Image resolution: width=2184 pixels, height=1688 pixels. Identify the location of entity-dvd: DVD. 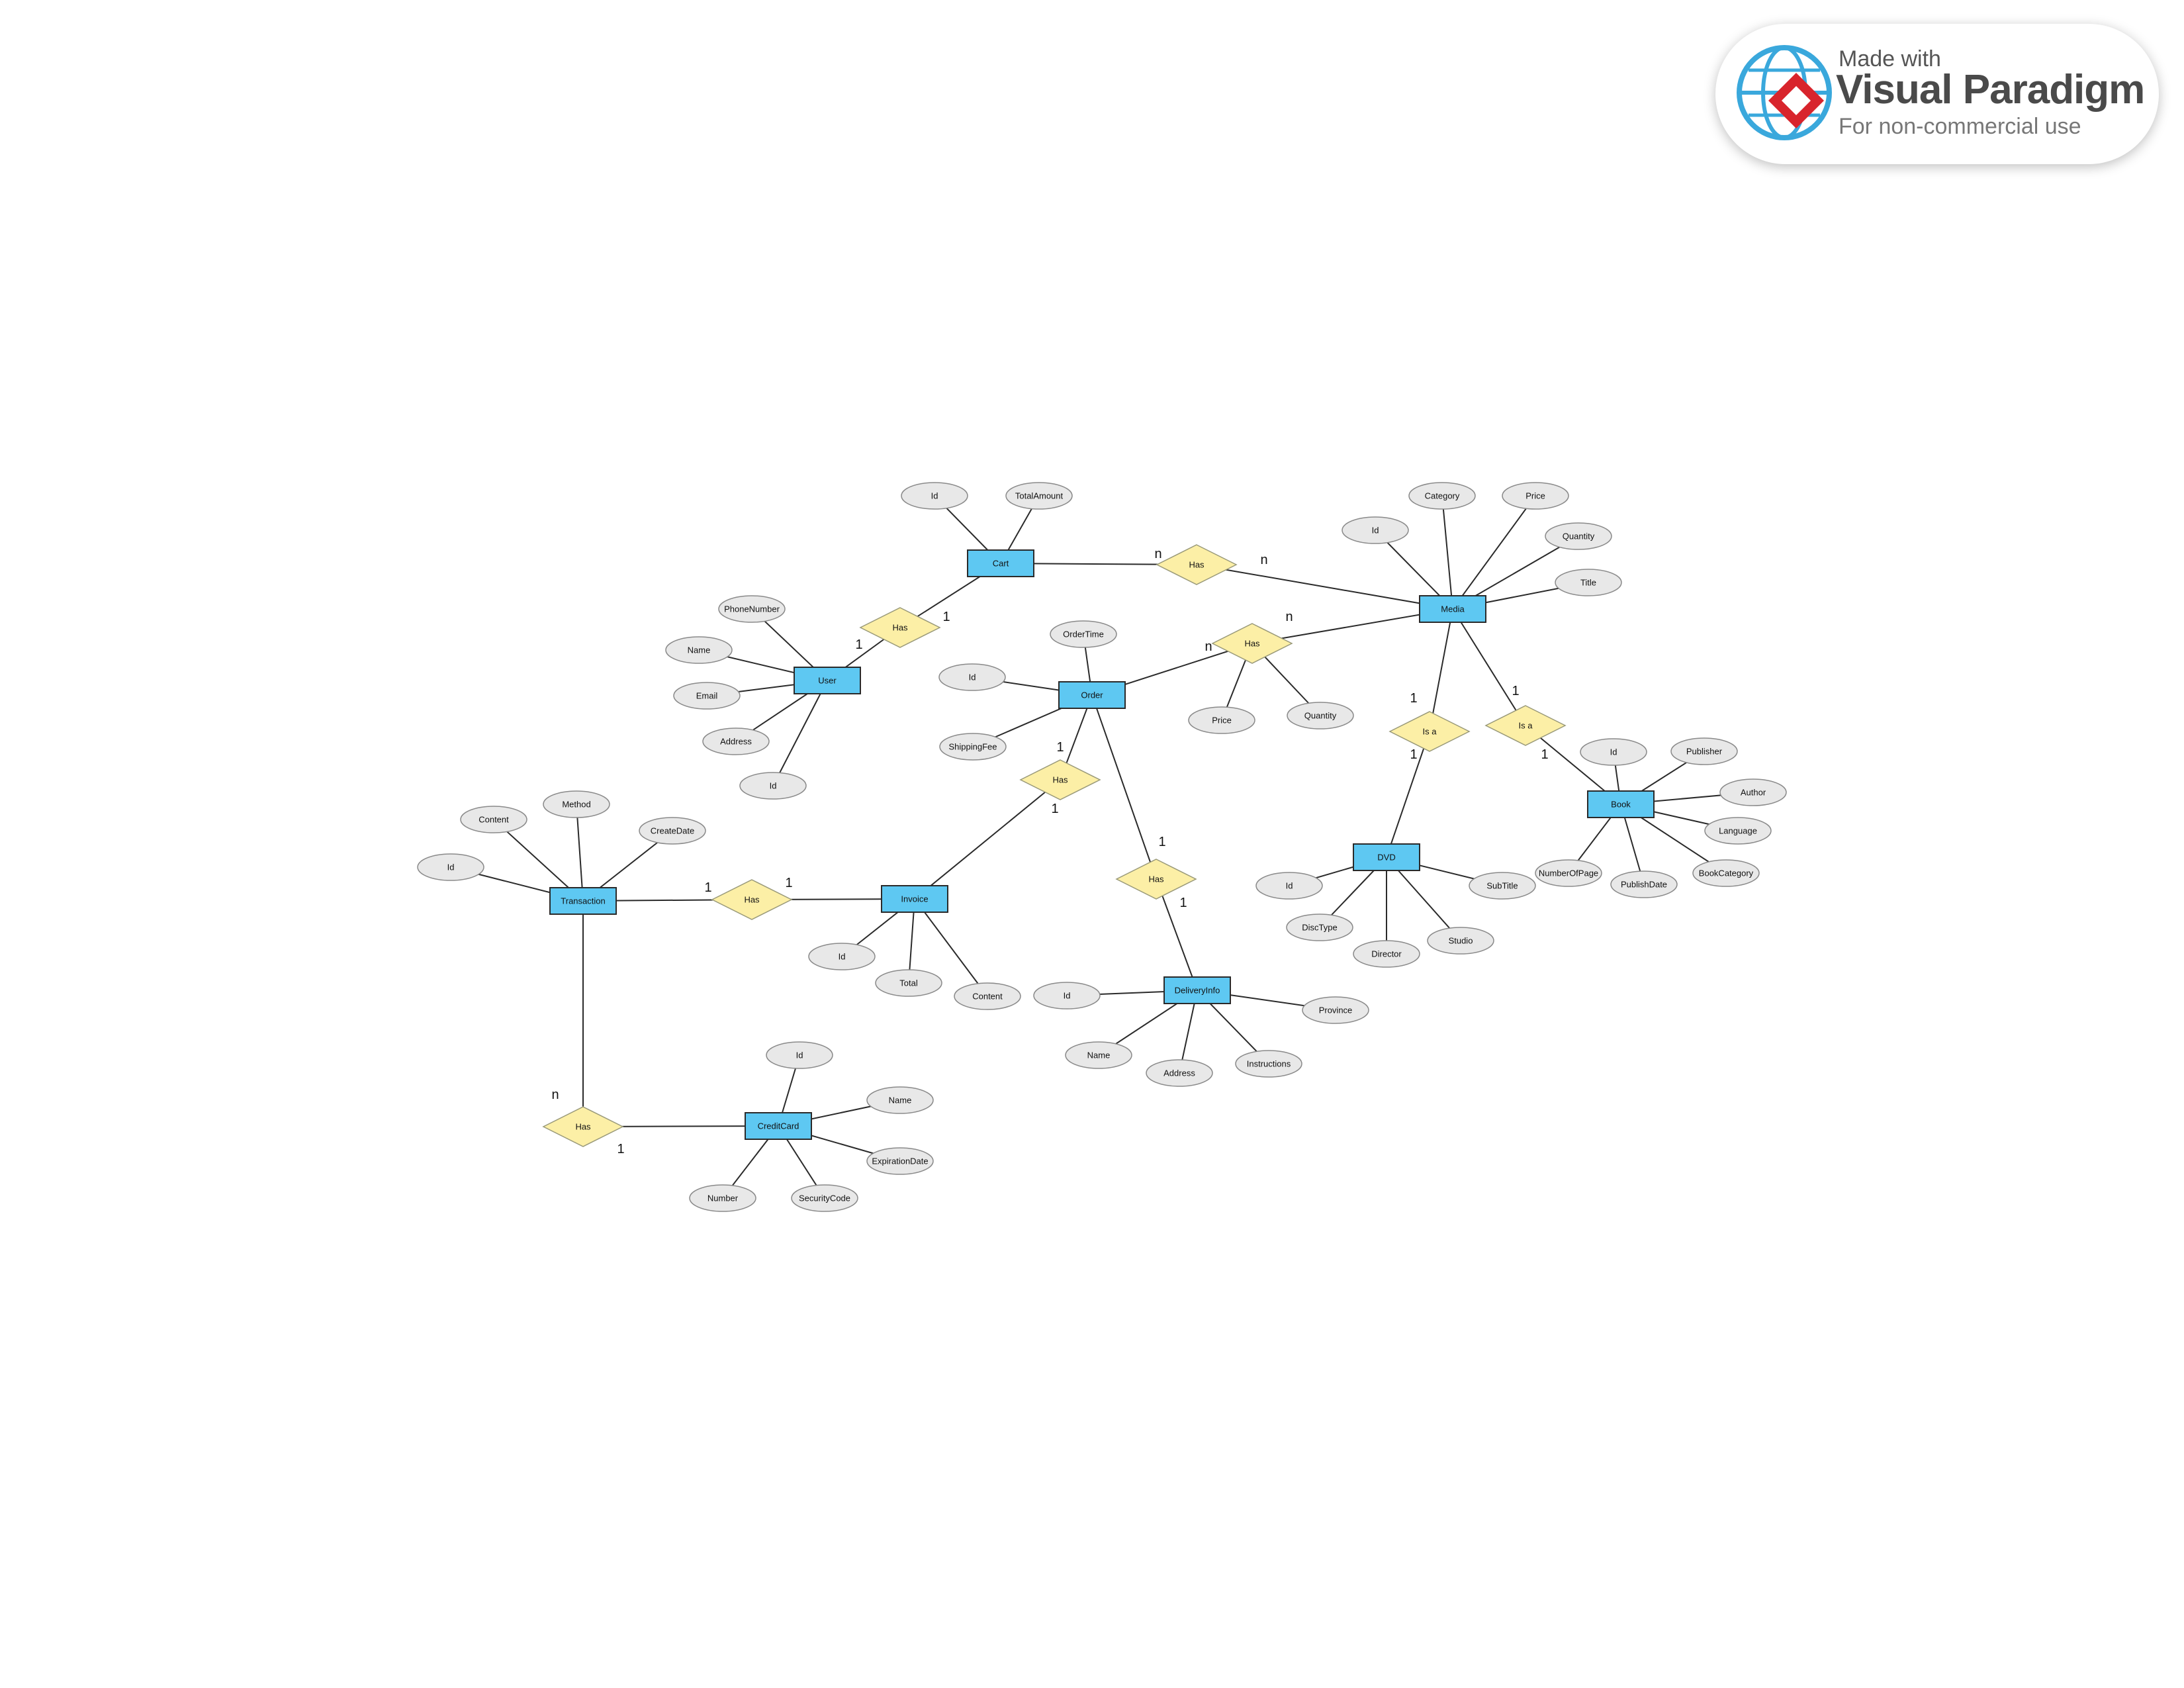
(1386, 857).